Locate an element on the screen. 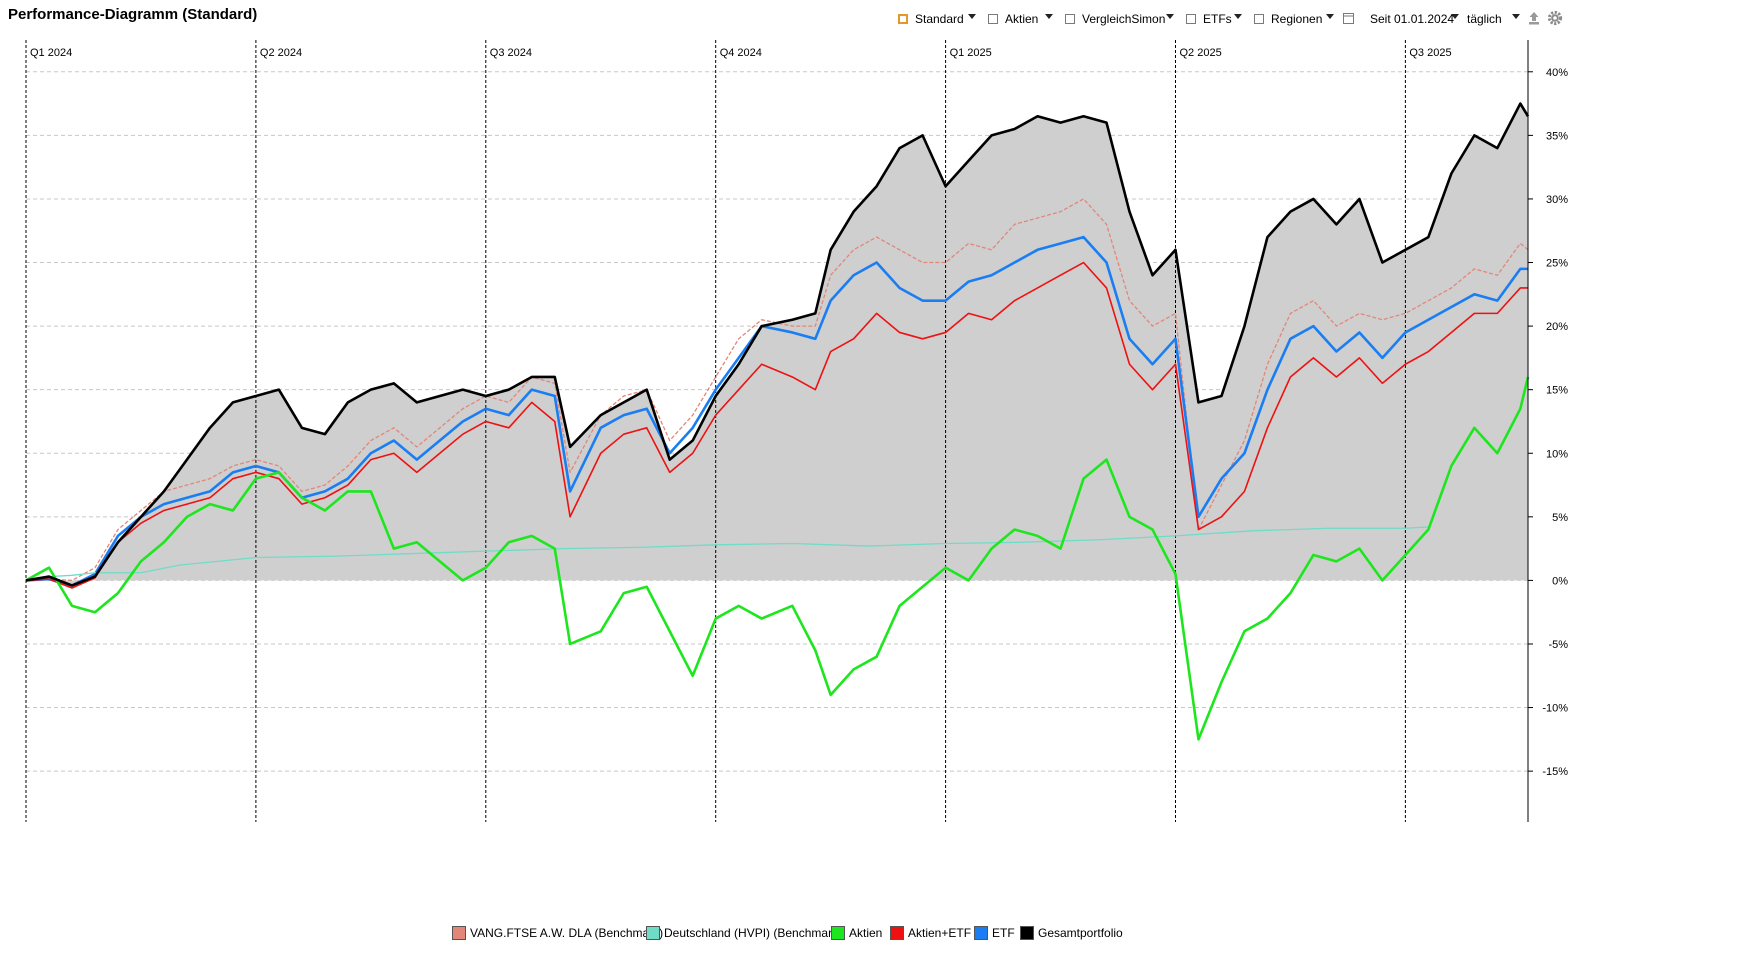  quarter-label: Q1 2024 is located at coordinates (51, 53).